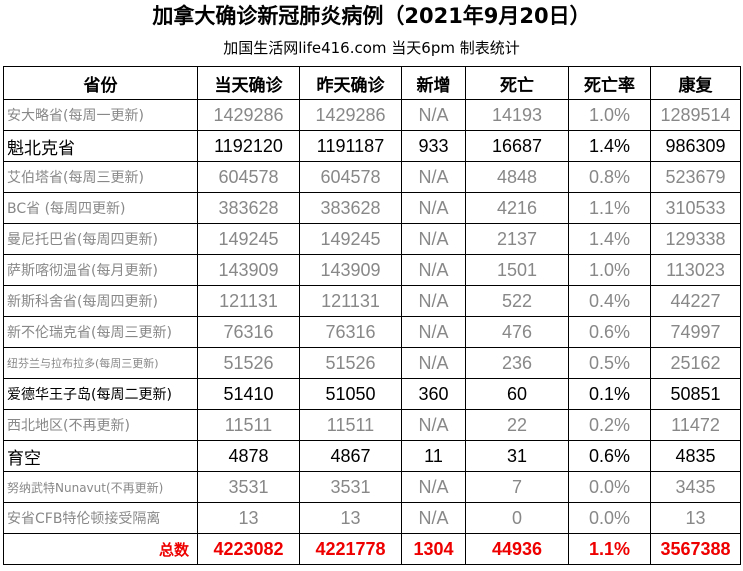  What do you see at coordinates (695, 270) in the screenshot?
I see `cell: 113023` at bounding box center [695, 270].